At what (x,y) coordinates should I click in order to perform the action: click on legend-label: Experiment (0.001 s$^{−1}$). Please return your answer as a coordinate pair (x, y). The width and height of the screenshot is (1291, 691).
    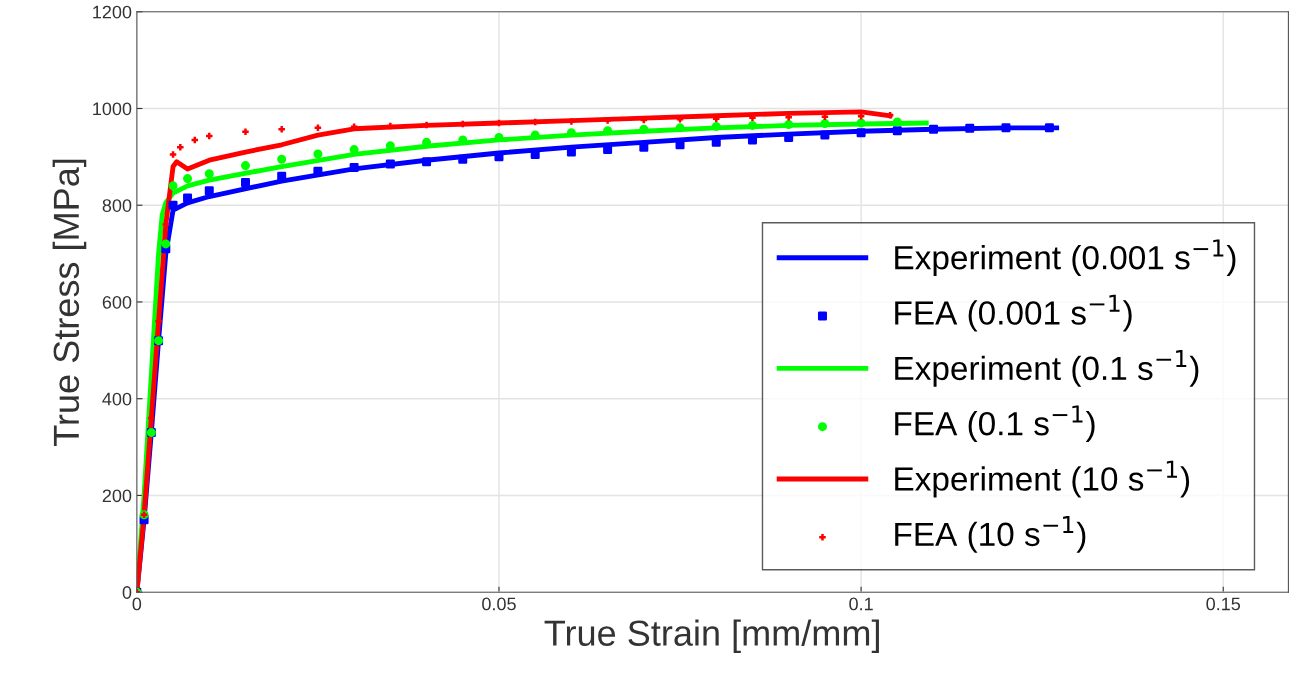
    Looking at the image, I should click on (1065, 258).